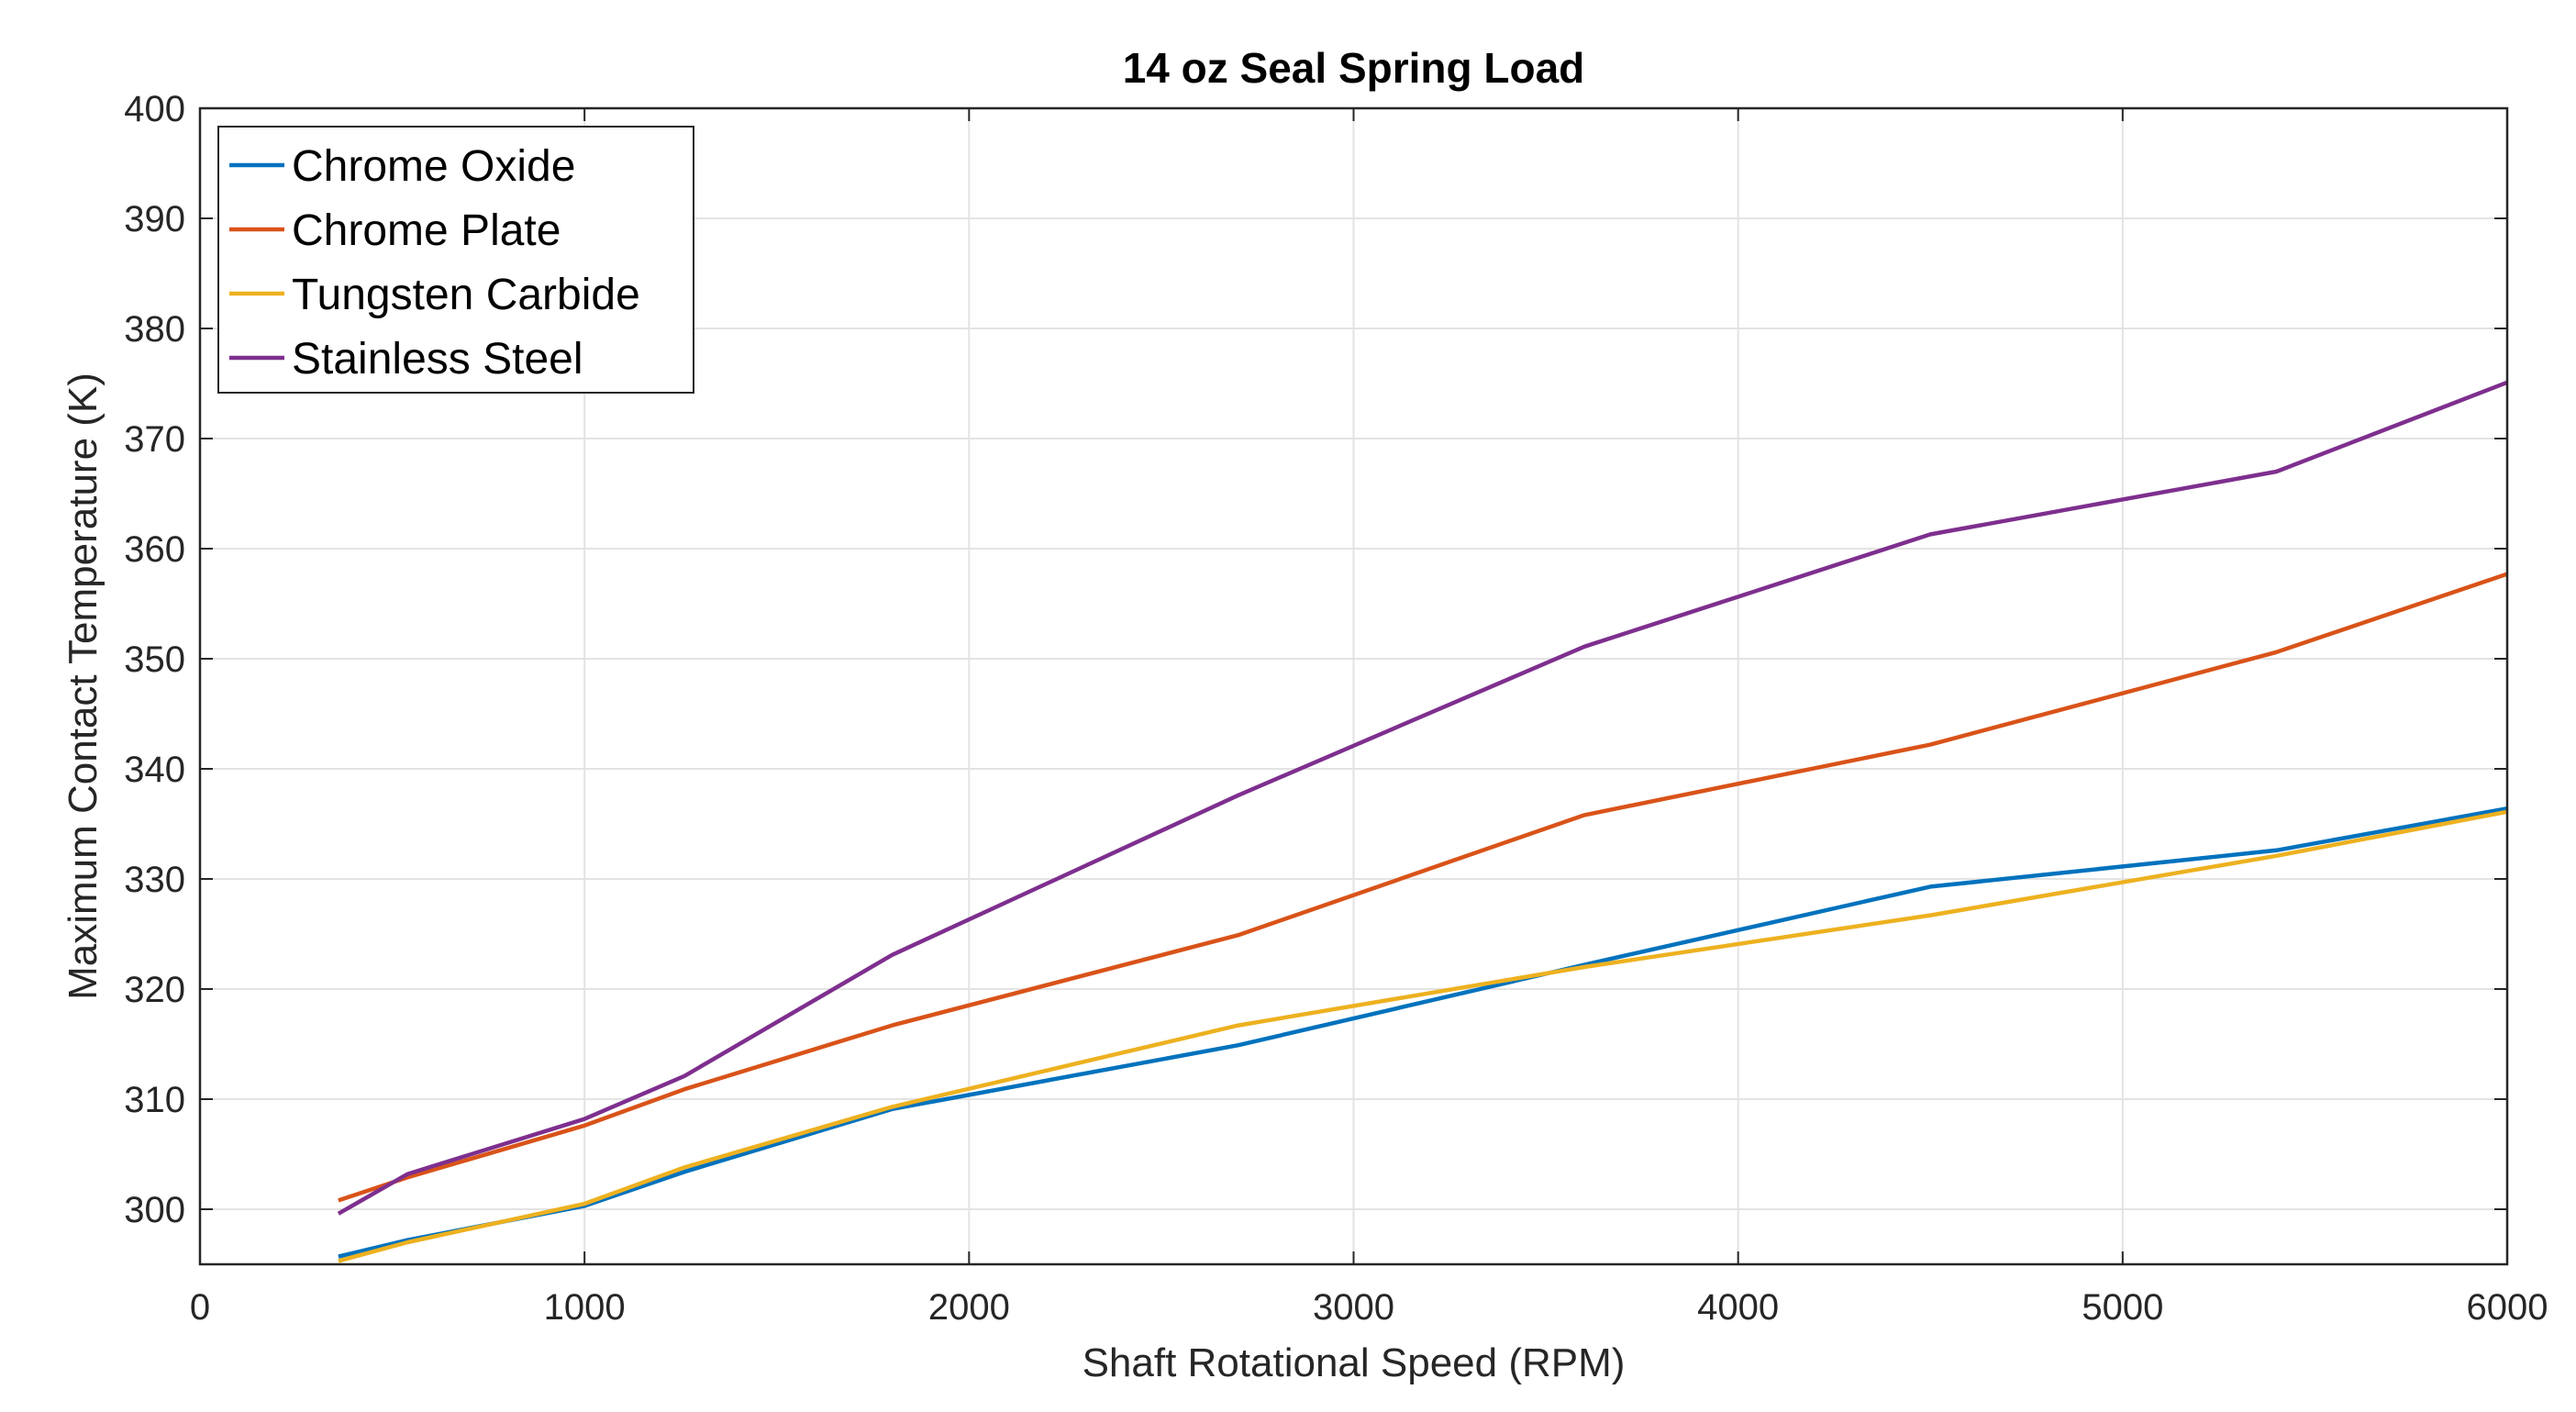  I want to click on x-tick-label: 4000, so click(1738, 1307).